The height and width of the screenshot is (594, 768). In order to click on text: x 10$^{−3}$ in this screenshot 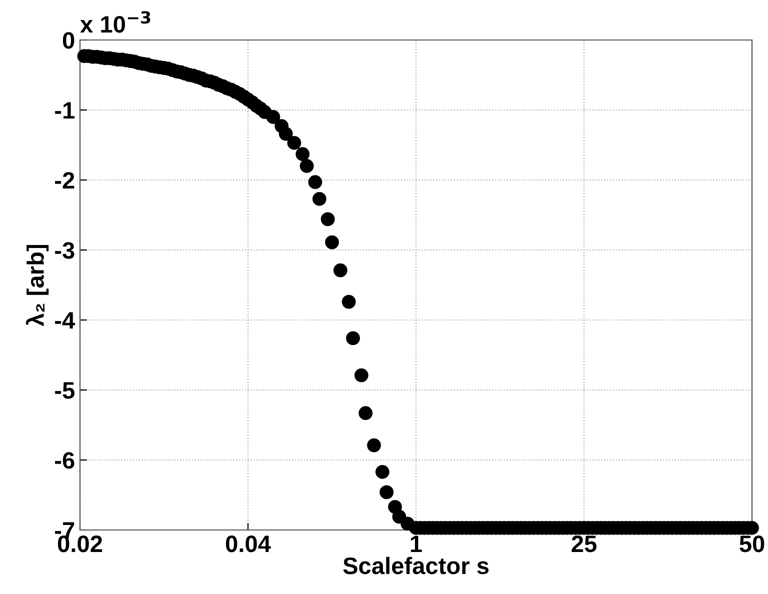, I will do `click(115, 22)`.